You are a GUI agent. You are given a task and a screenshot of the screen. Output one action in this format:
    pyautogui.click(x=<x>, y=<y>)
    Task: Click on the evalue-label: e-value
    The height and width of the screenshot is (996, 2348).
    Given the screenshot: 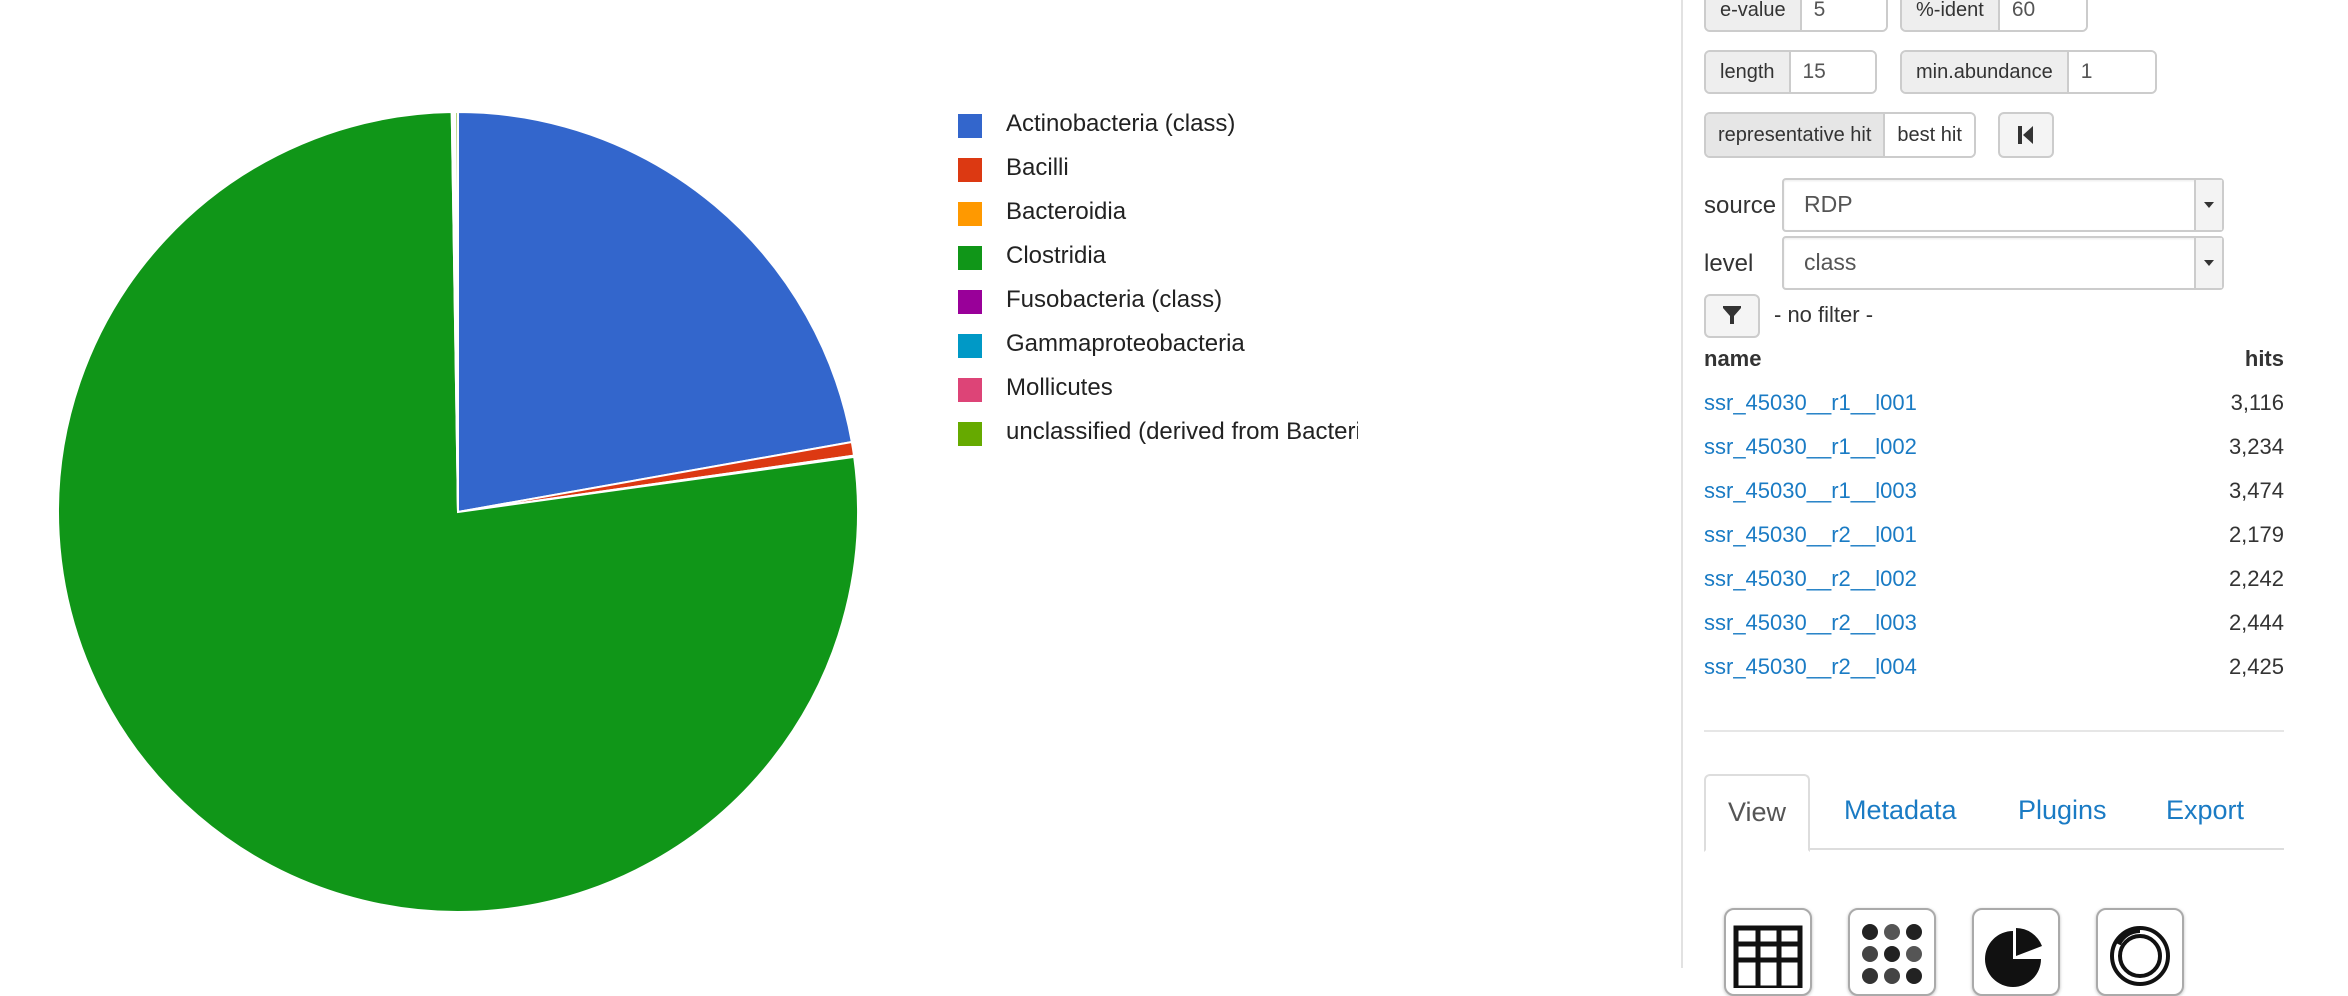 What is the action you would take?
    pyautogui.click(x=1754, y=15)
    